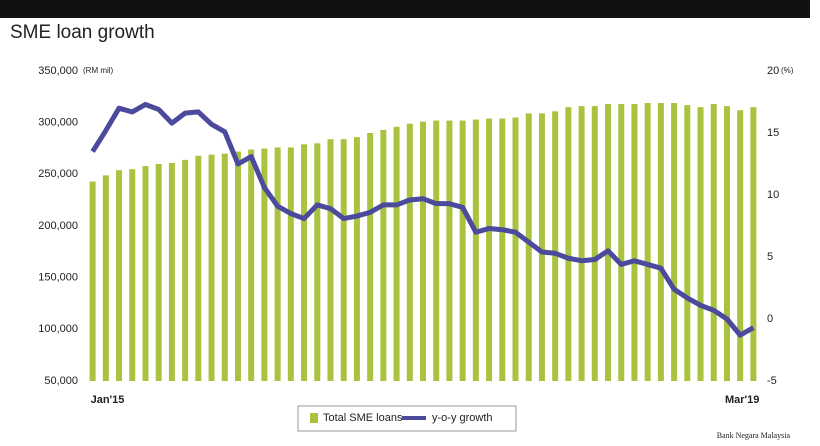 Image resolution: width=820 pixels, height=446 pixels. Describe the element at coordinates (108, 400) in the screenshot. I see `x-tick-label: Jan'15` at that location.